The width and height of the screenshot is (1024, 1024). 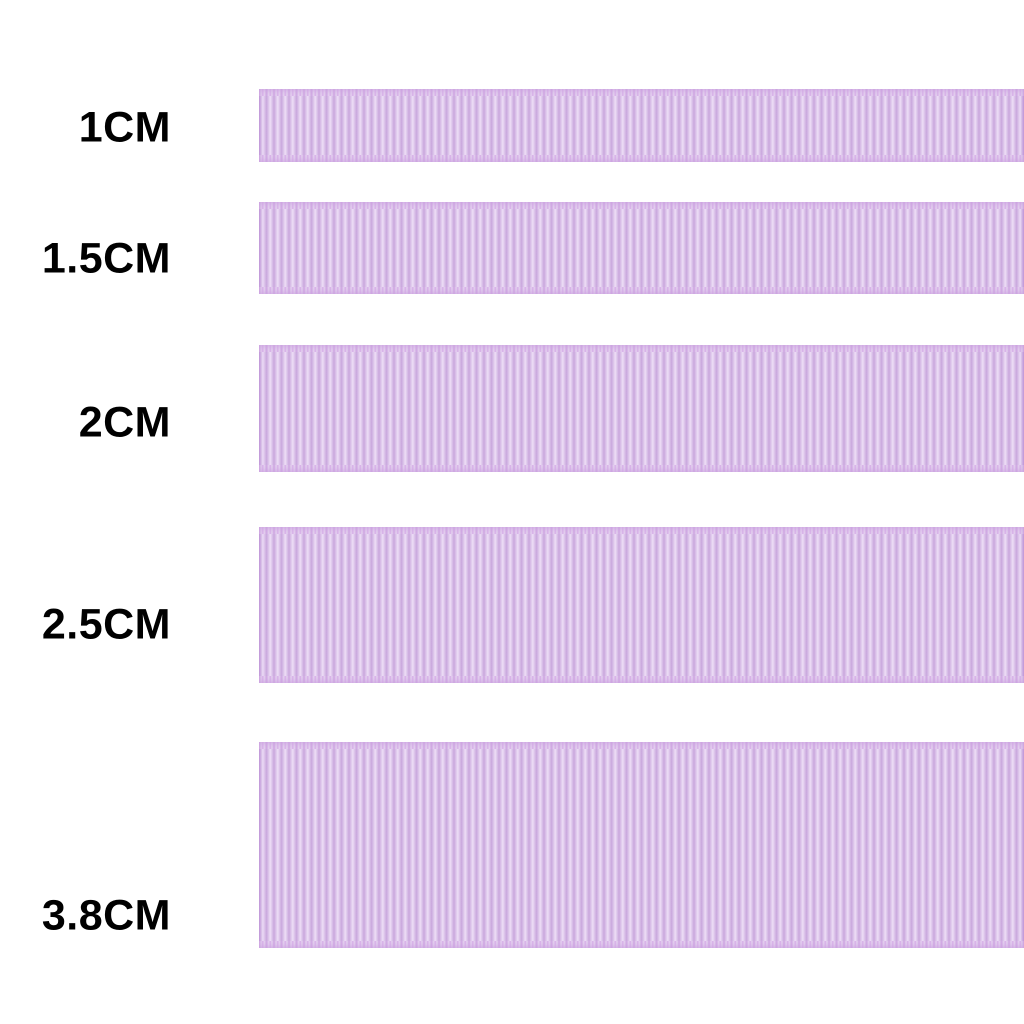 What do you see at coordinates (124, 422) in the screenshot?
I see `ribbon-width-label-2cm: 2CM` at bounding box center [124, 422].